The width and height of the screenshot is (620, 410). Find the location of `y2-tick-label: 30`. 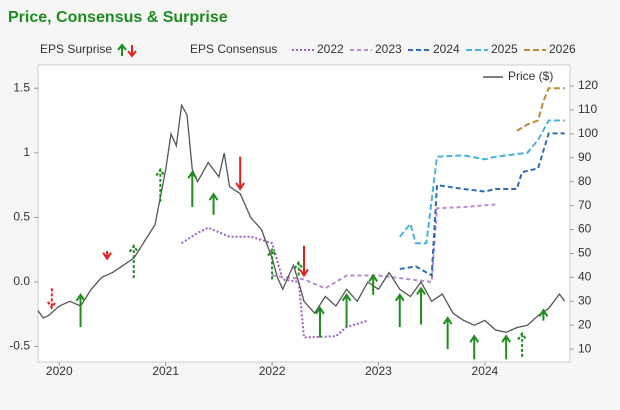

y2-tick-label: 30 is located at coordinates (585, 300).